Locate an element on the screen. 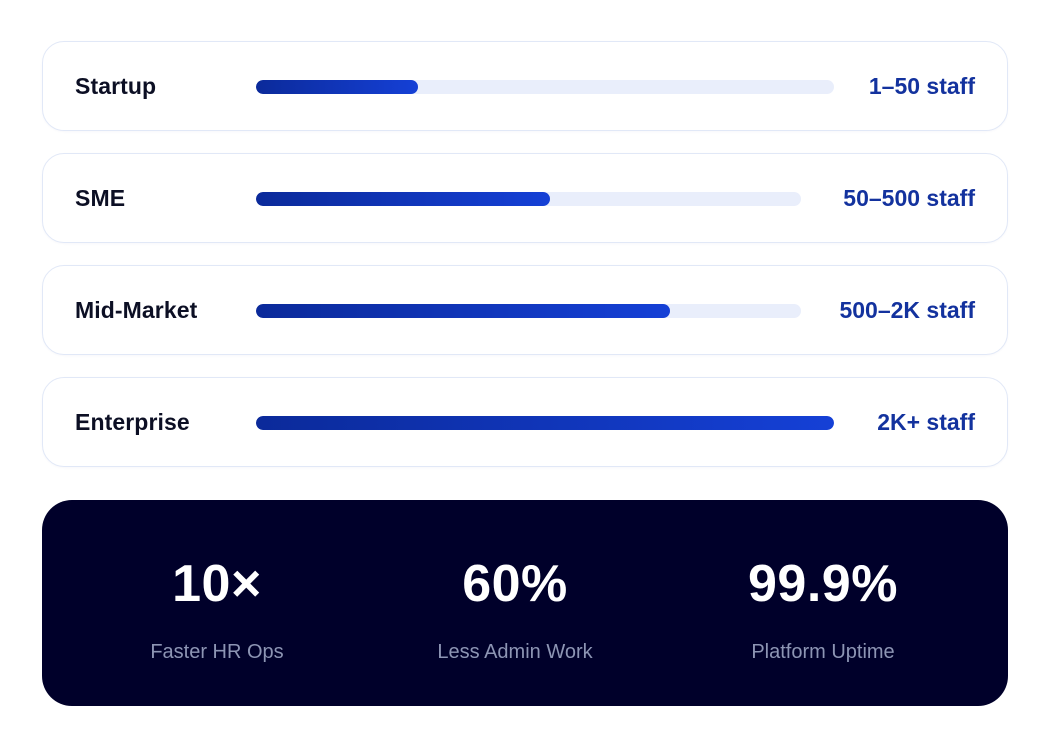 The height and width of the screenshot is (750, 1048). stat-caption: Faster HR Ops is located at coordinates (217, 652).